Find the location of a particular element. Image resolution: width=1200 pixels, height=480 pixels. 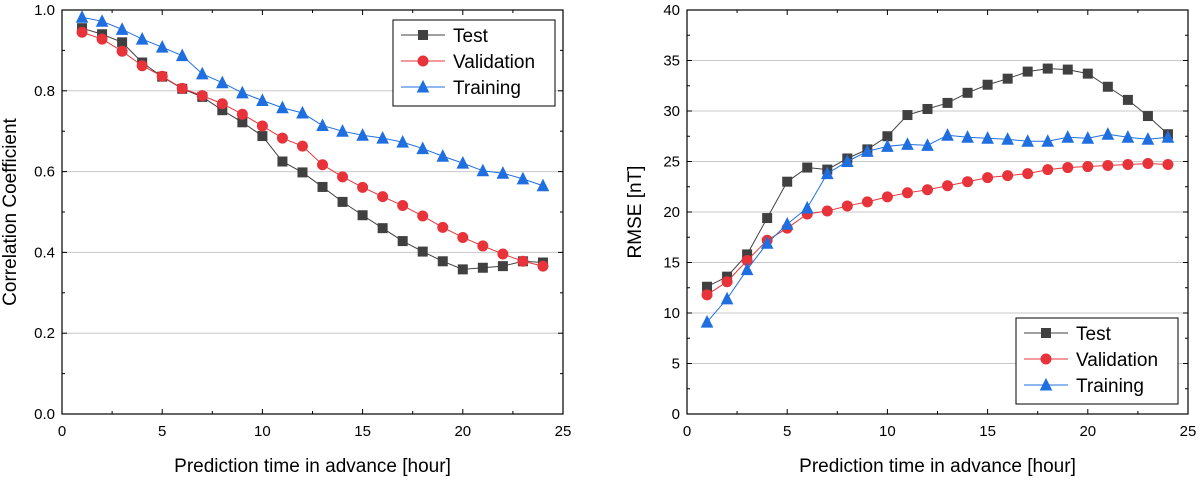

panel2-legend-label-test: Test is located at coordinates (1094, 334).